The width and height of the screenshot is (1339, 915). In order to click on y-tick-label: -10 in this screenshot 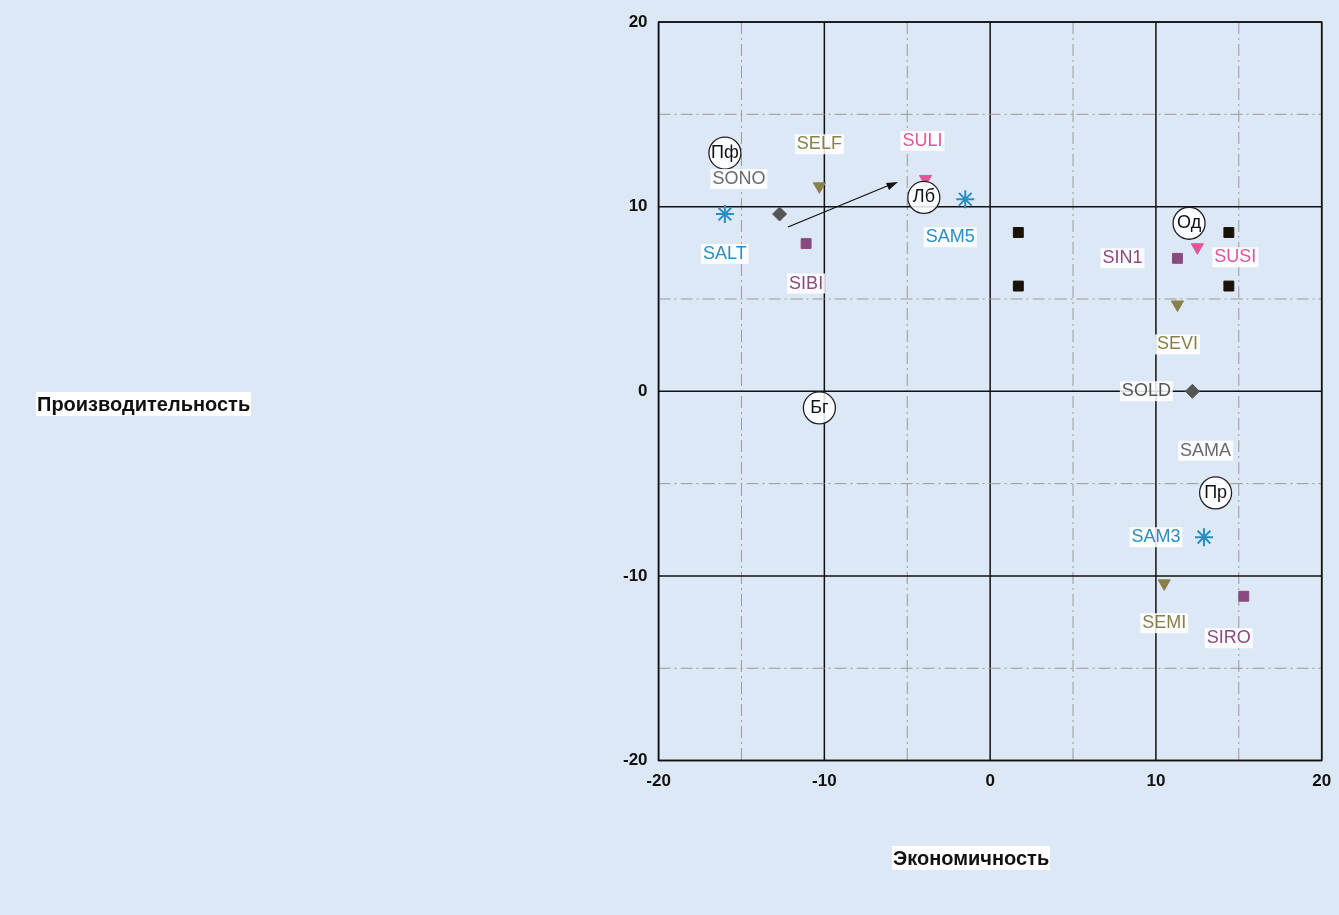, I will do `click(635, 575)`.